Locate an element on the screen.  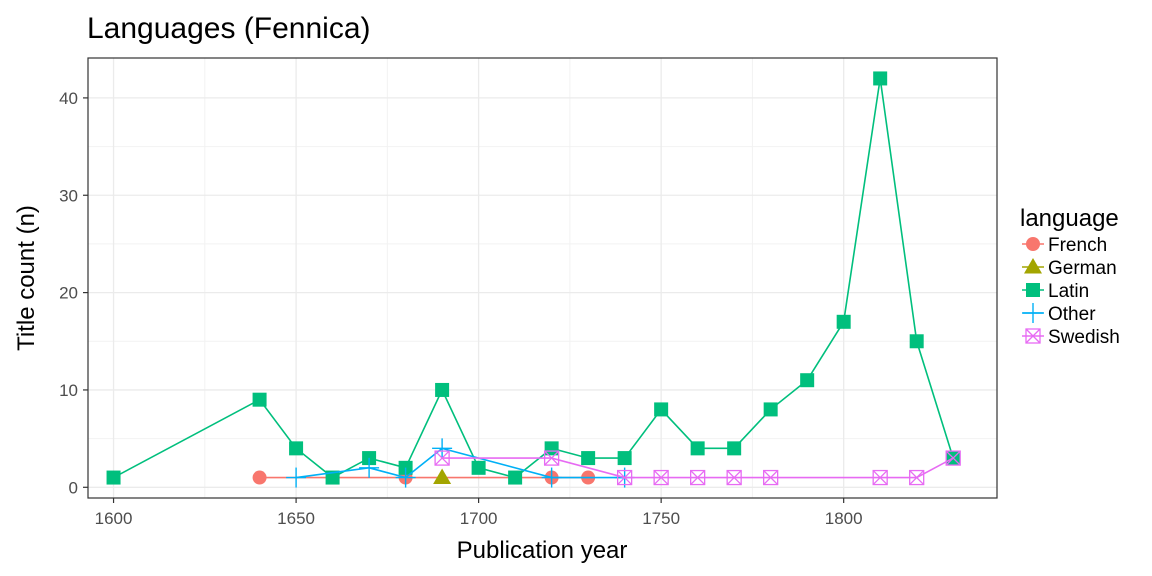
data-point-french is located at coordinates (259, 477).